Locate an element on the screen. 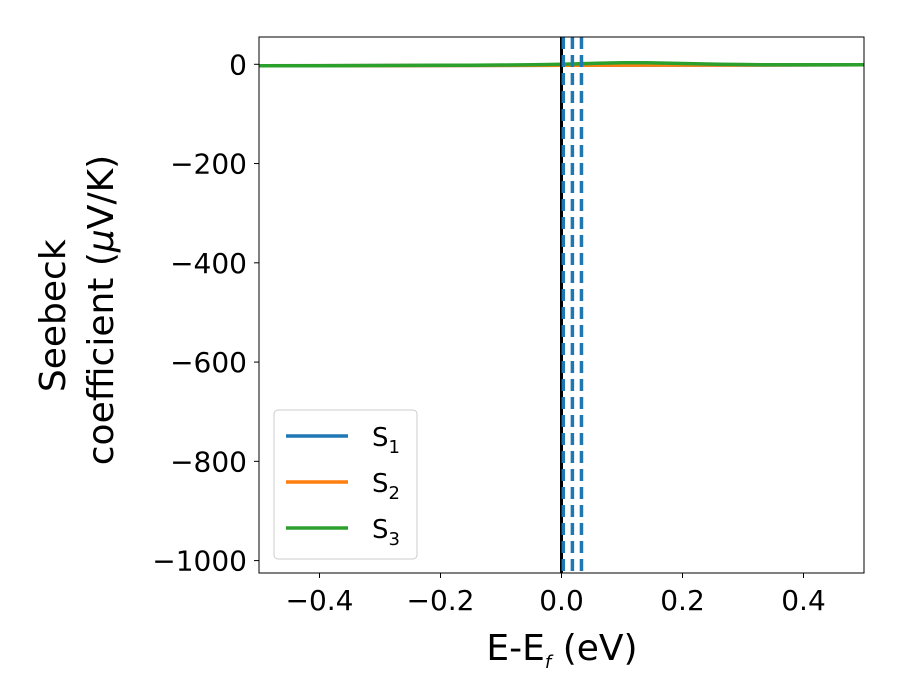 This screenshot has width=900, height=700. y-tick-label: −600 is located at coordinates (208, 362).